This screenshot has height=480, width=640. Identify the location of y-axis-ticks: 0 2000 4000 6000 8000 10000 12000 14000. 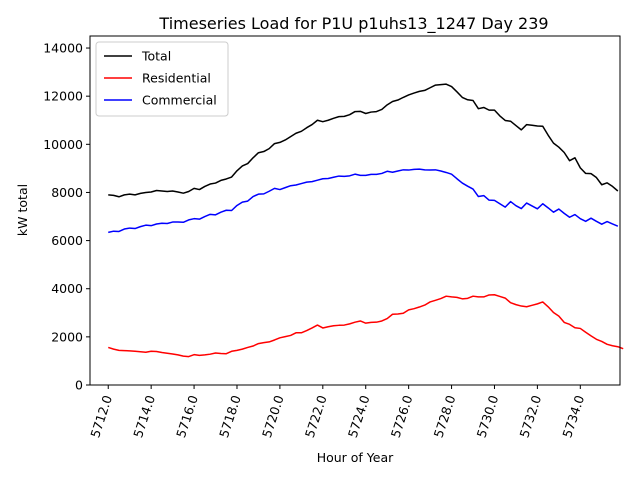
(66, 217).